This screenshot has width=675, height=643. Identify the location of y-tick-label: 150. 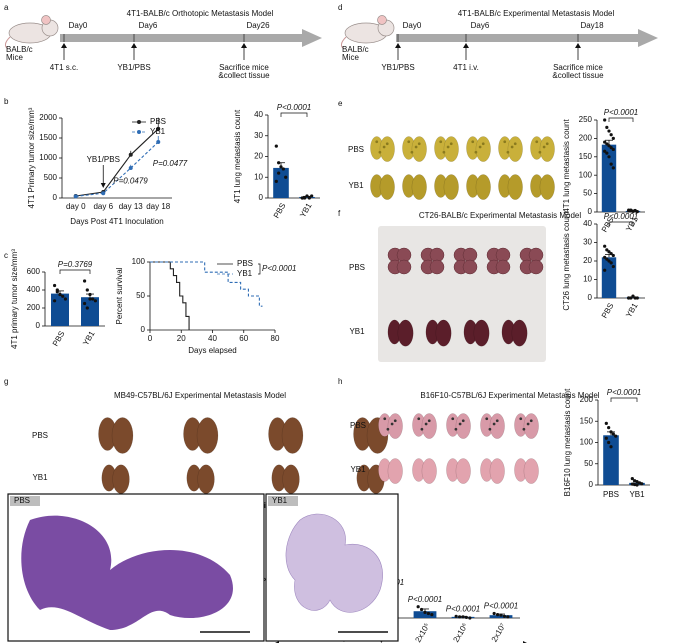
(586, 156).